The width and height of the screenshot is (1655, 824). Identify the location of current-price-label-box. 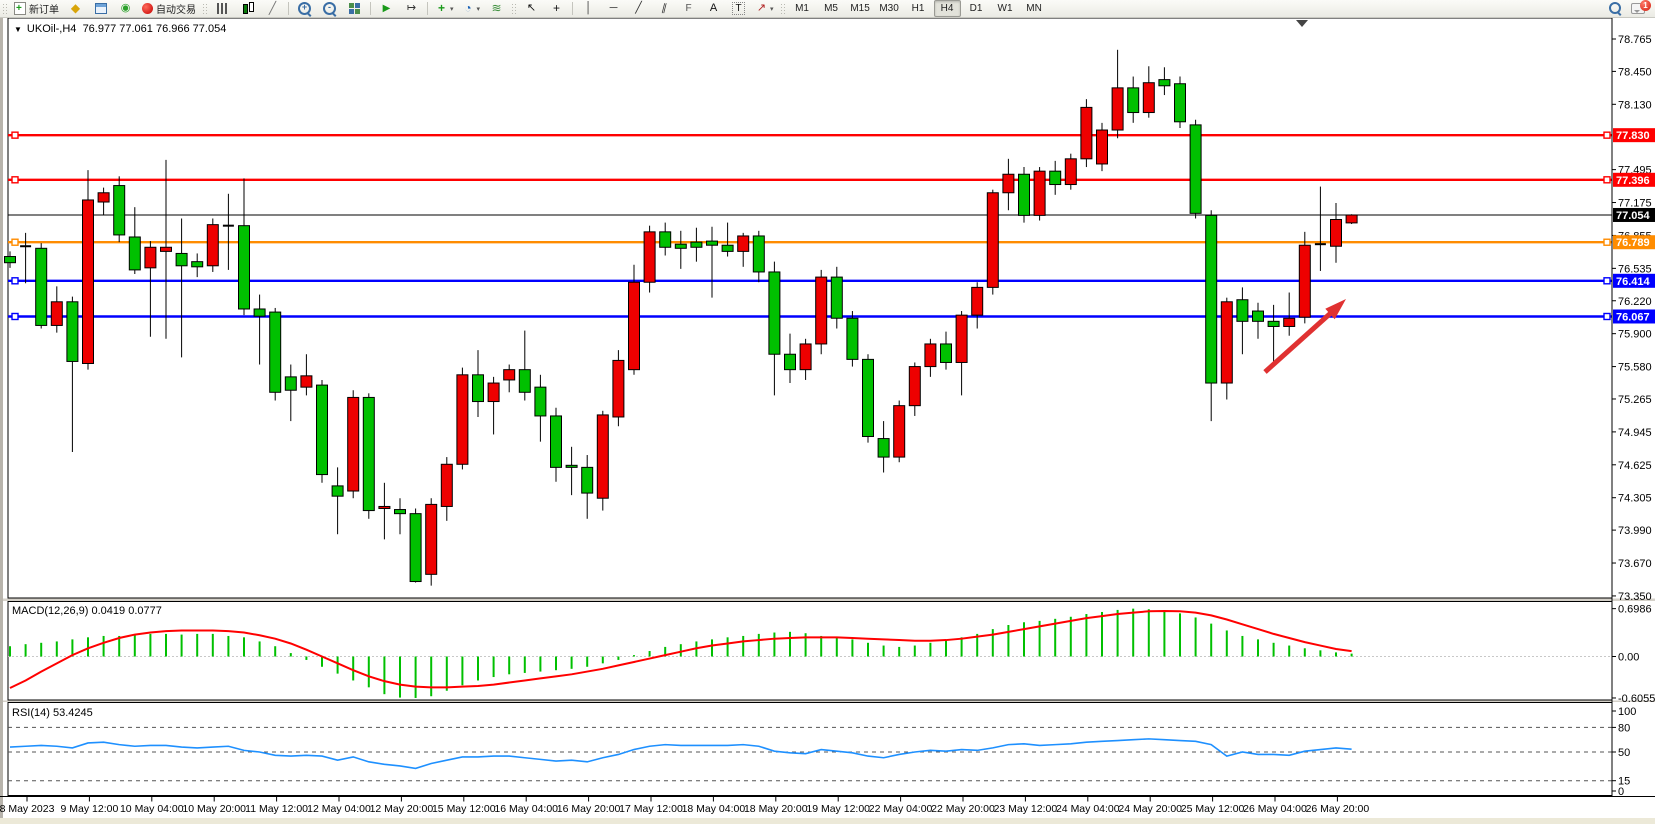
(1634, 214).